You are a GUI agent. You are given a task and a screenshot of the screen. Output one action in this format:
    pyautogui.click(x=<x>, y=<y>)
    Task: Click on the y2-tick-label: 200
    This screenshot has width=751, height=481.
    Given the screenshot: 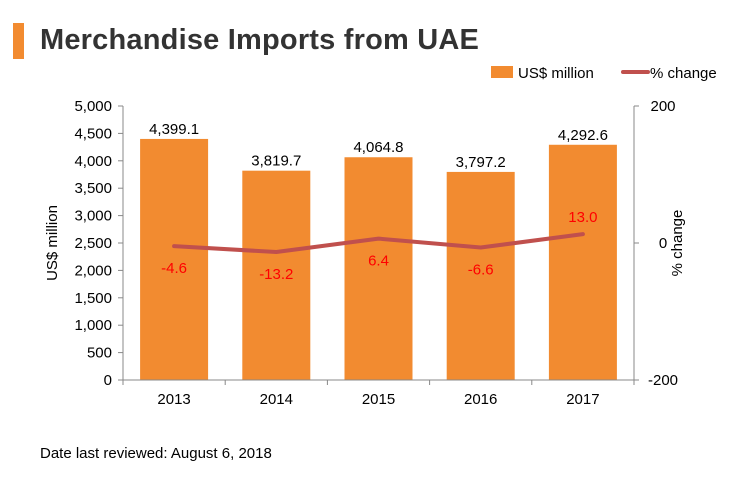 What is the action you would take?
    pyautogui.click(x=662, y=106)
    